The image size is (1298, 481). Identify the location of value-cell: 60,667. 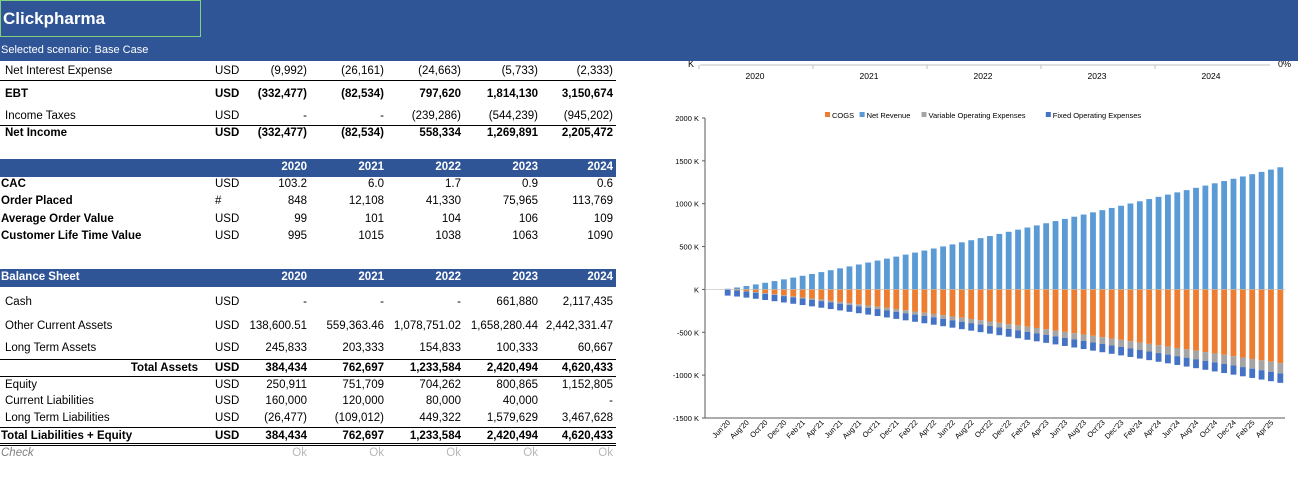
(595, 348).